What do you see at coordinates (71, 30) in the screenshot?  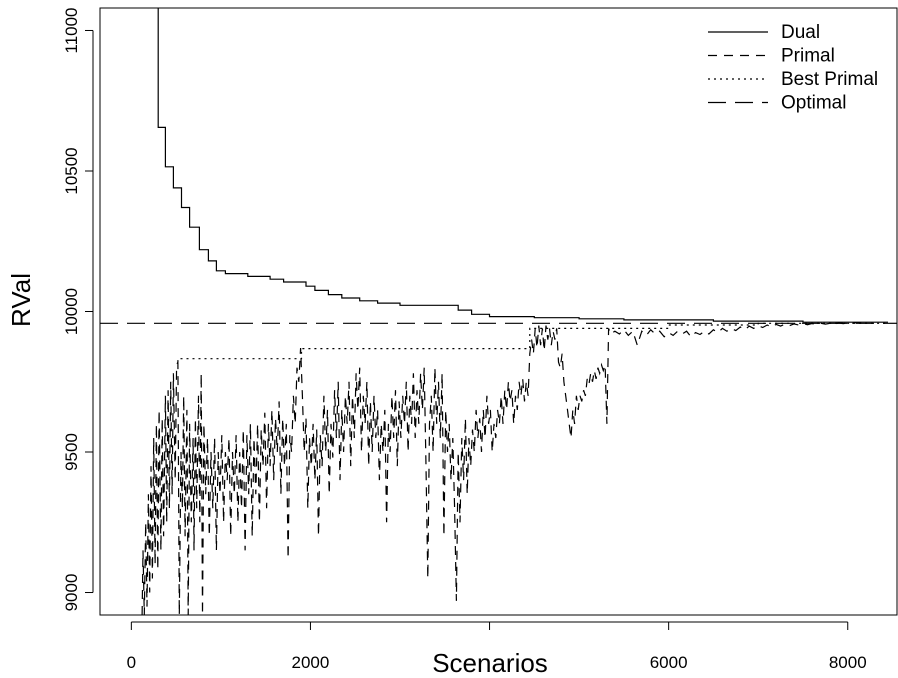 I see `y-tick-label: 11000` at bounding box center [71, 30].